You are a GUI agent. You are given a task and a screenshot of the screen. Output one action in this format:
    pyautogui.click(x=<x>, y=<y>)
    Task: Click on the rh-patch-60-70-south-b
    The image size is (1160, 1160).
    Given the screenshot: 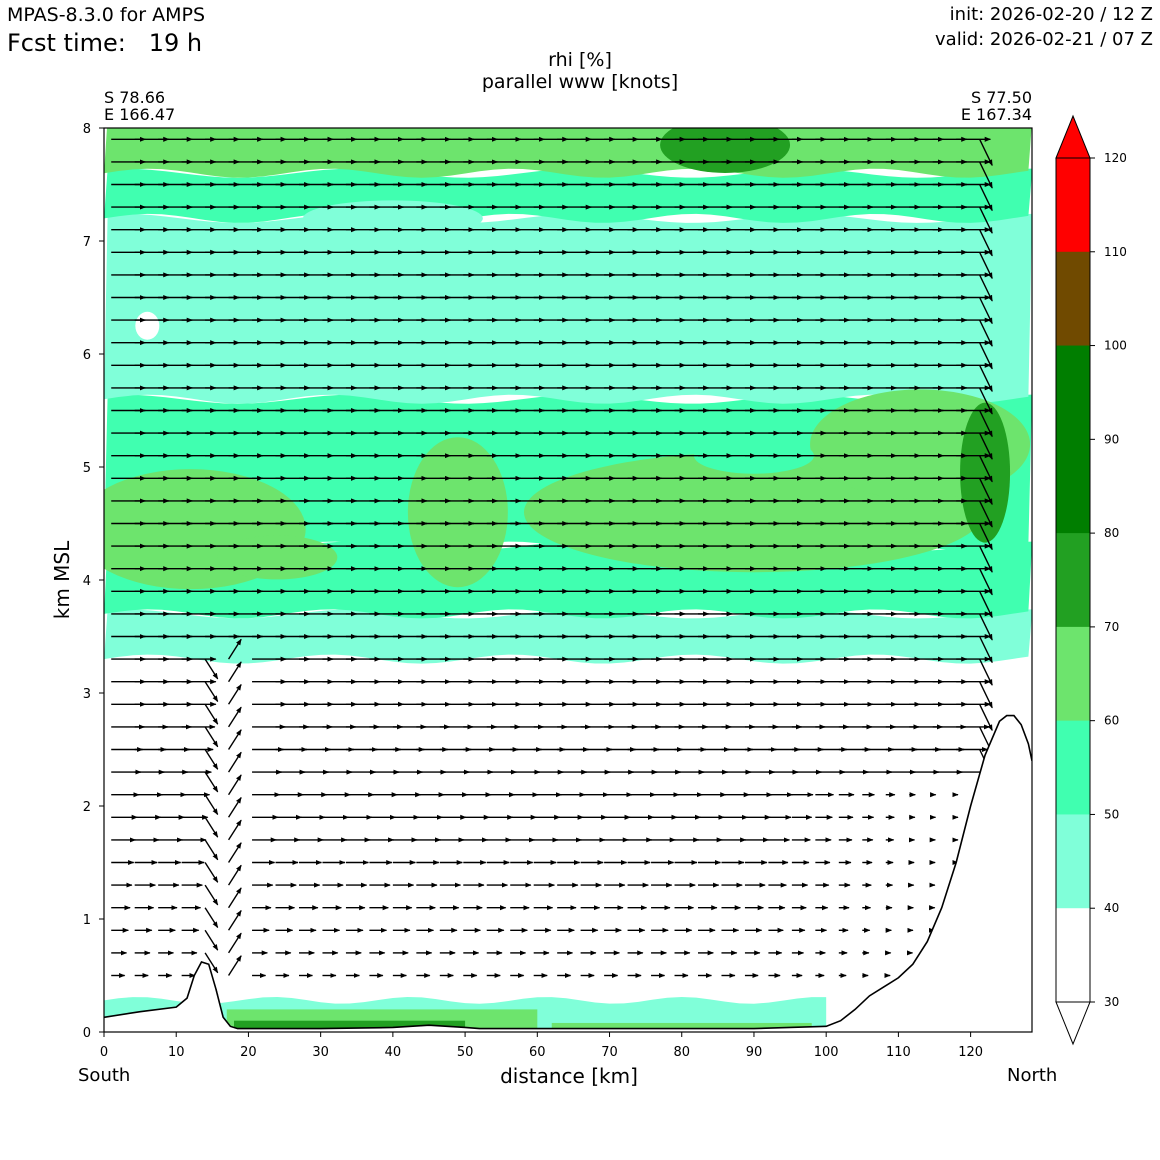 What is the action you would take?
    pyautogui.click(x=277, y=557)
    